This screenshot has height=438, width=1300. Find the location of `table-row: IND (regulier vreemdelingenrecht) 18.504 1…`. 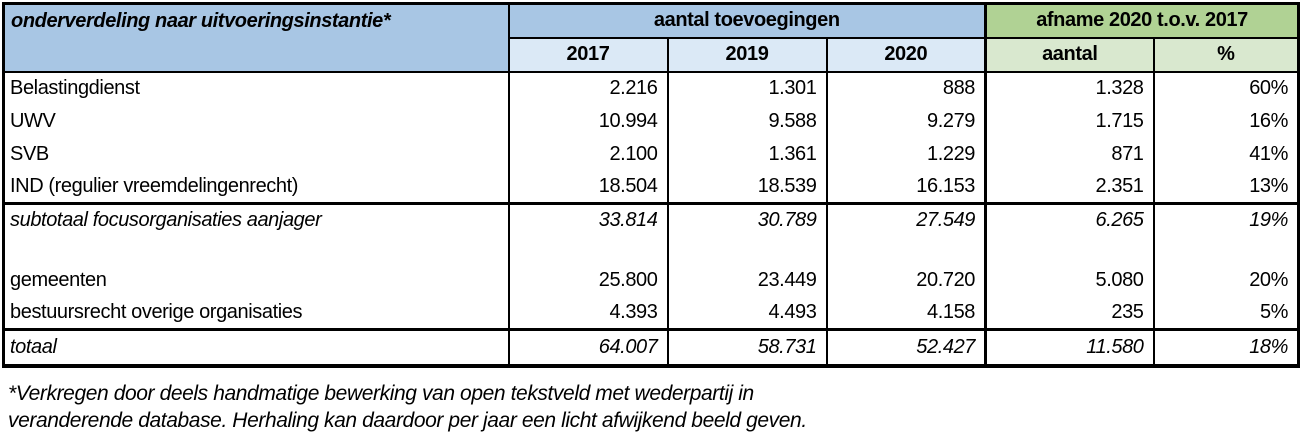

table-row: IND (regulier vreemdelingenrecht) 18.504 1… is located at coordinates (651, 187).